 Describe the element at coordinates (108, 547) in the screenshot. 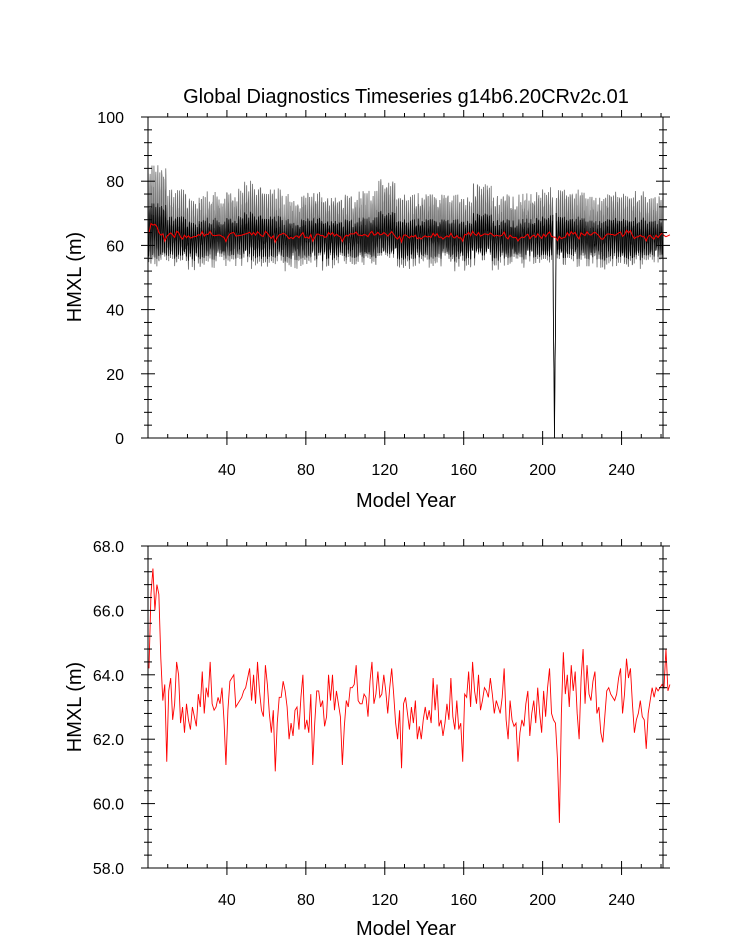

I see `y-tick-label: 68.0` at that location.